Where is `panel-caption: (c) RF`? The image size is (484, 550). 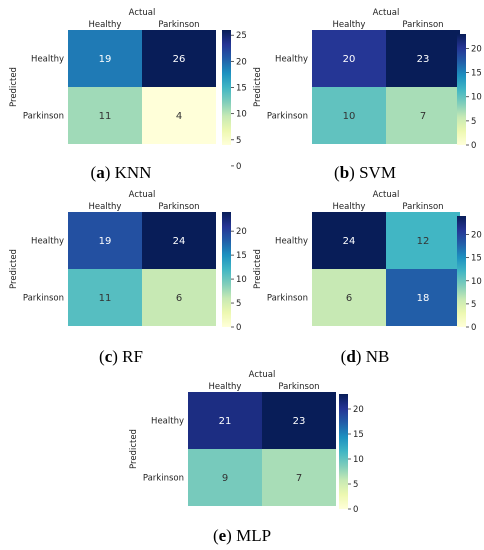 panel-caption: (c) RF is located at coordinates (121, 356).